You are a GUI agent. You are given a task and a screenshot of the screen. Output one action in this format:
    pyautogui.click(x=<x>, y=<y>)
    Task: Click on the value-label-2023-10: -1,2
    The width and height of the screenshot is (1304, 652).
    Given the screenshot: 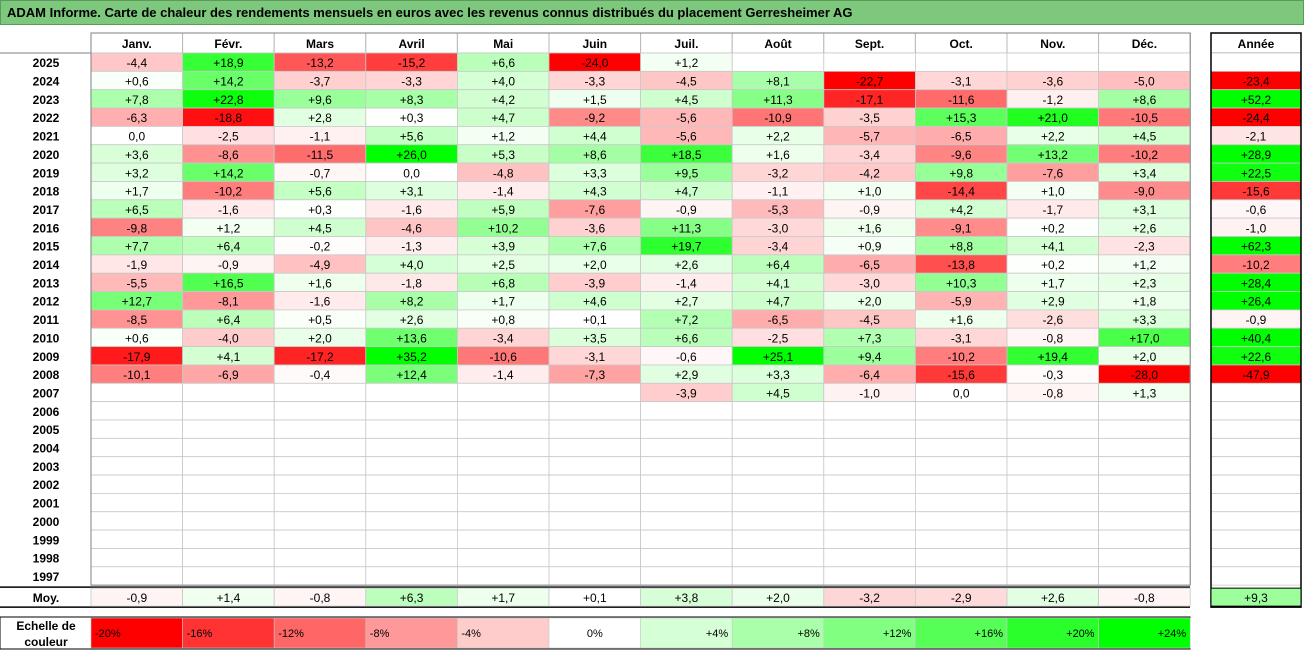 What is the action you would take?
    pyautogui.click(x=1052, y=100)
    